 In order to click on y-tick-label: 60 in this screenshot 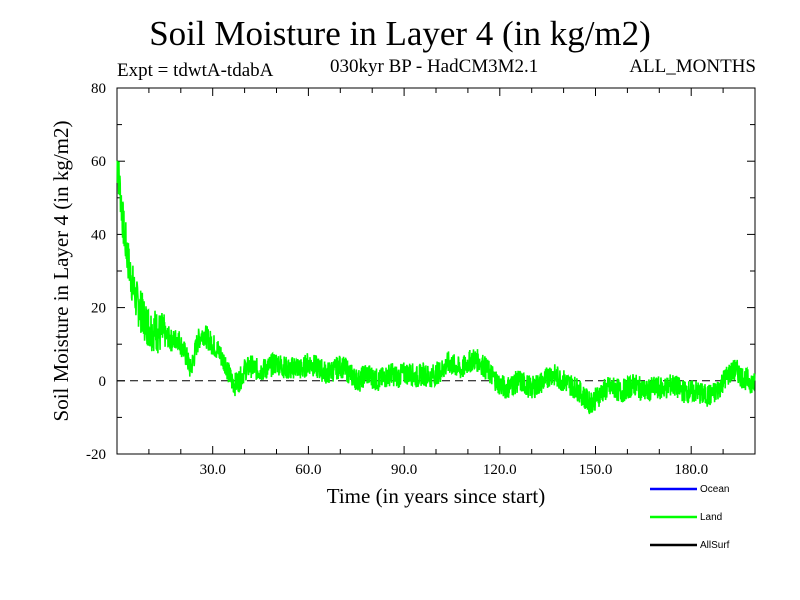, I will do `click(98, 162)`.